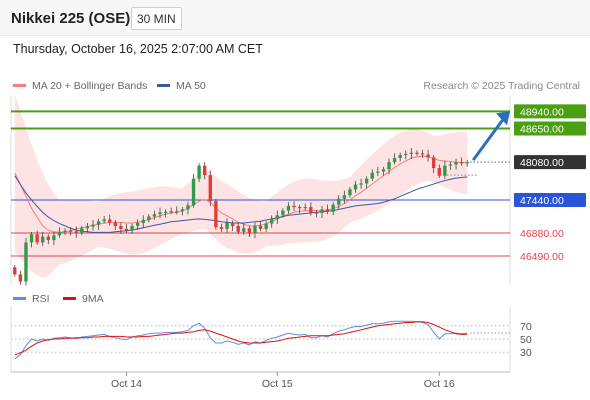 The height and width of the screenshot is (400, 590). I want to click on instrument-title: Nikkei 225 (OSE), so click(71, 18).